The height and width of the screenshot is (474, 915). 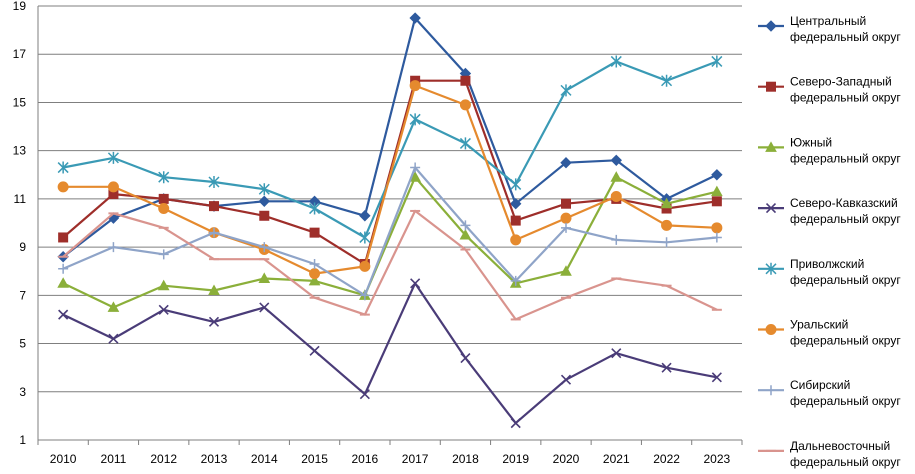 I want to click on legend-item: Приволжский федеральный округ, so click(x=829, y=272).